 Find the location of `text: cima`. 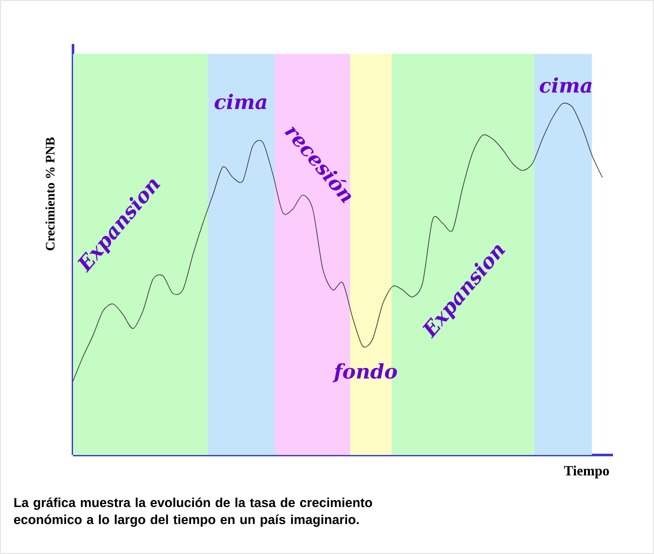

text: cima is located at coordinates (566, 85).